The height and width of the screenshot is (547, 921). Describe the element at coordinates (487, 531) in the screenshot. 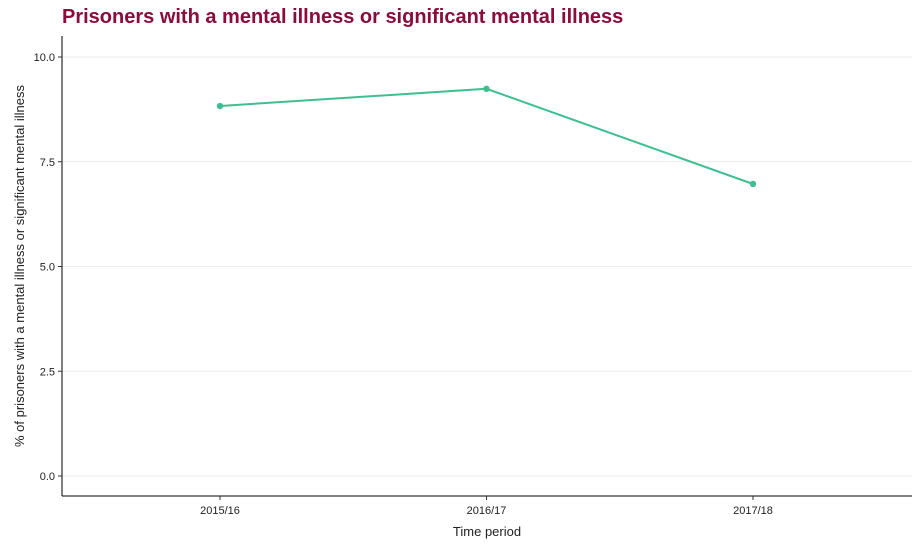

I see `x-axis-title: Time period` at that location.